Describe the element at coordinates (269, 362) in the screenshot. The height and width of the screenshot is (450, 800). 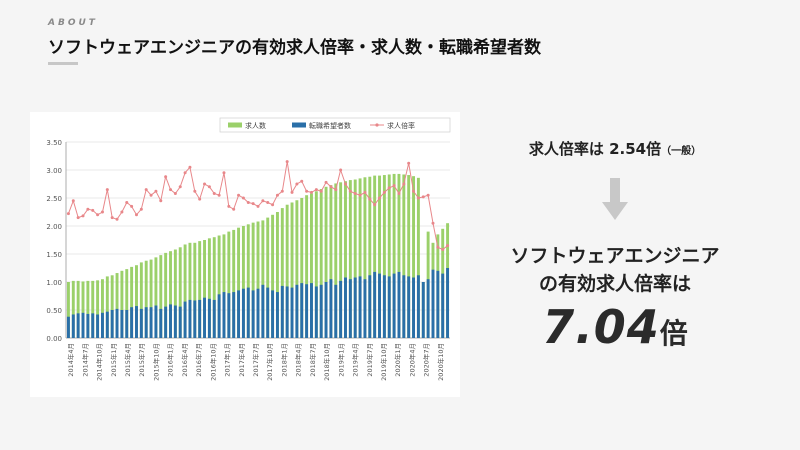
I see `x-tick-label: 2017年10月` at that location.